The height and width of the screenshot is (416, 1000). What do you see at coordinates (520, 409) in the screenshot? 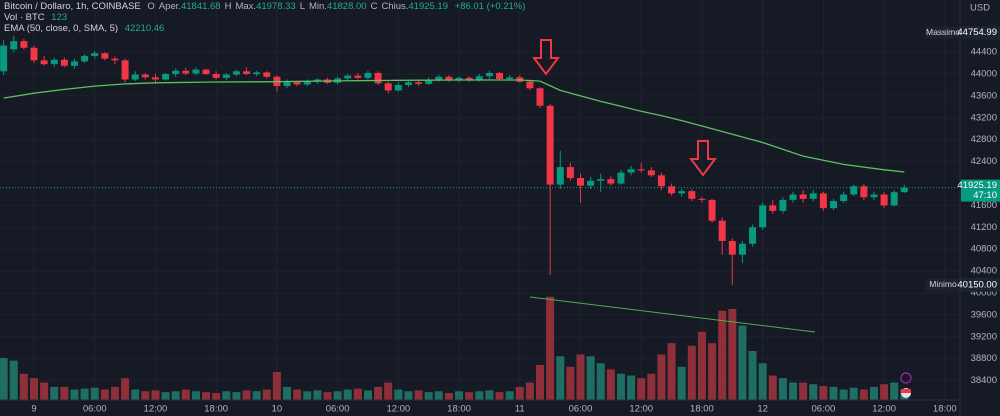
I see `x-tick-label: 11` at bounding box center [520, 409].